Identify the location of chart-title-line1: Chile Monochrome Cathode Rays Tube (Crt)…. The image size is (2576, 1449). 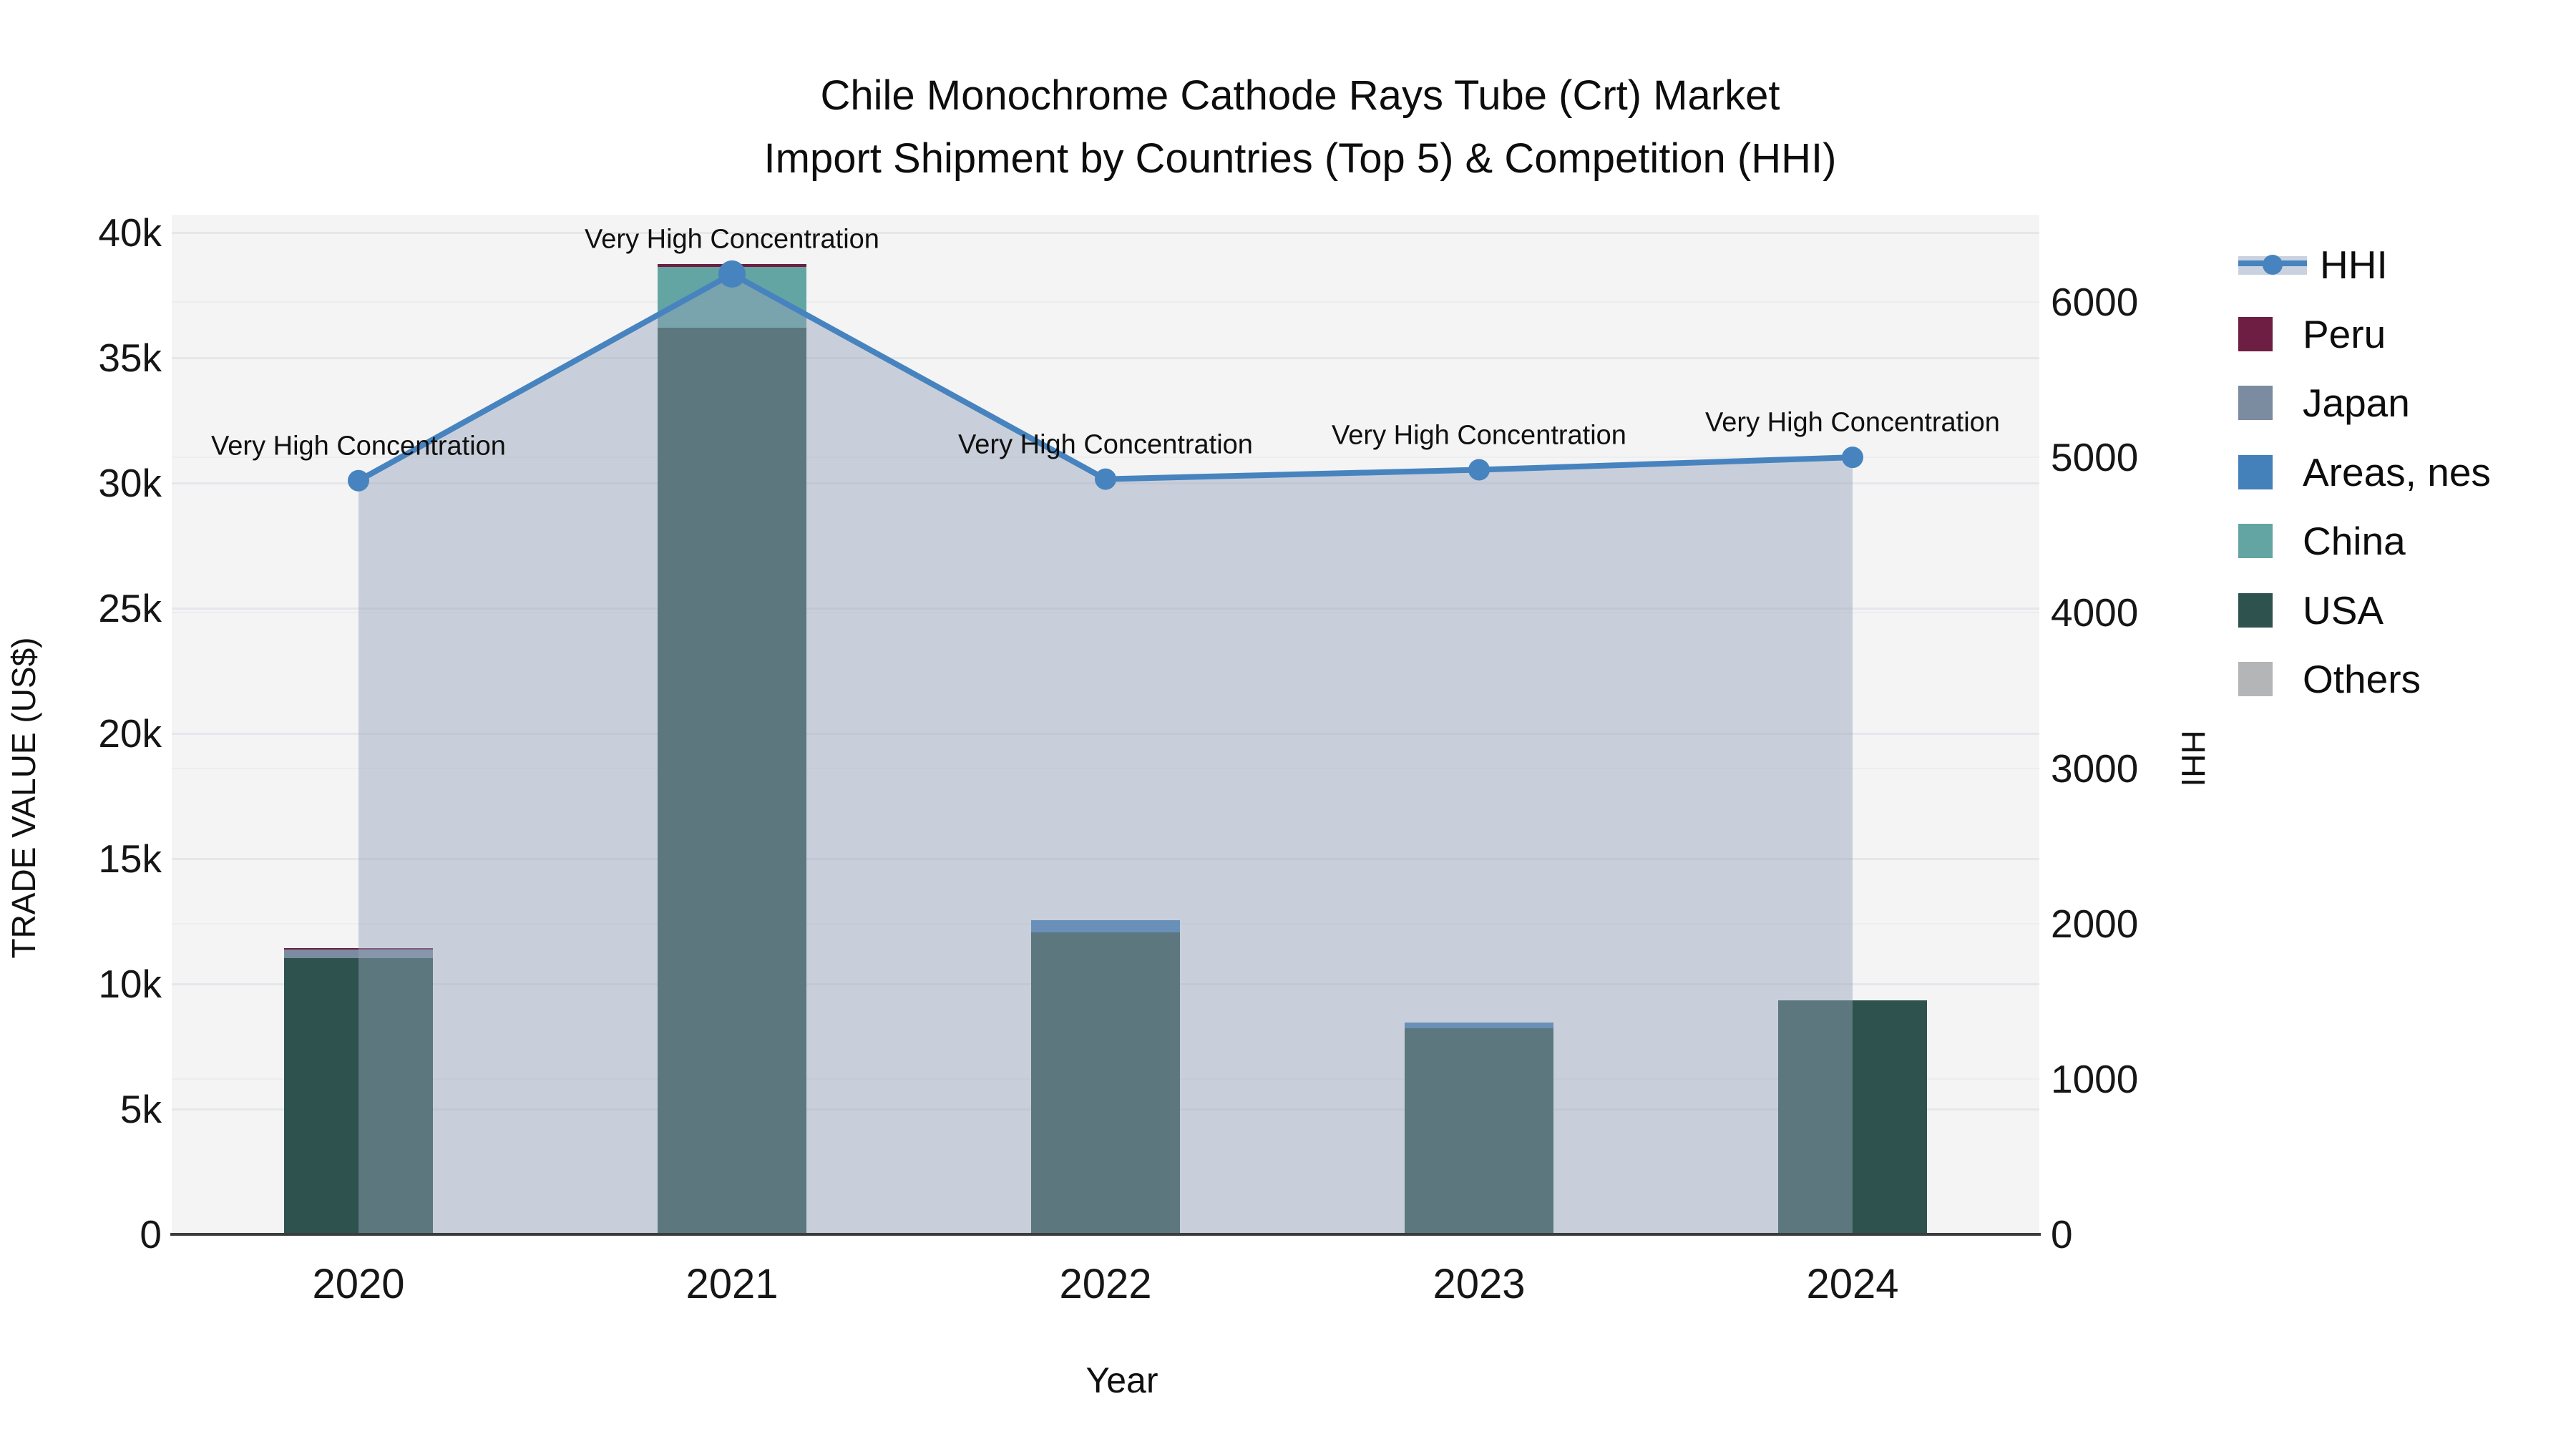
(1300, 95).